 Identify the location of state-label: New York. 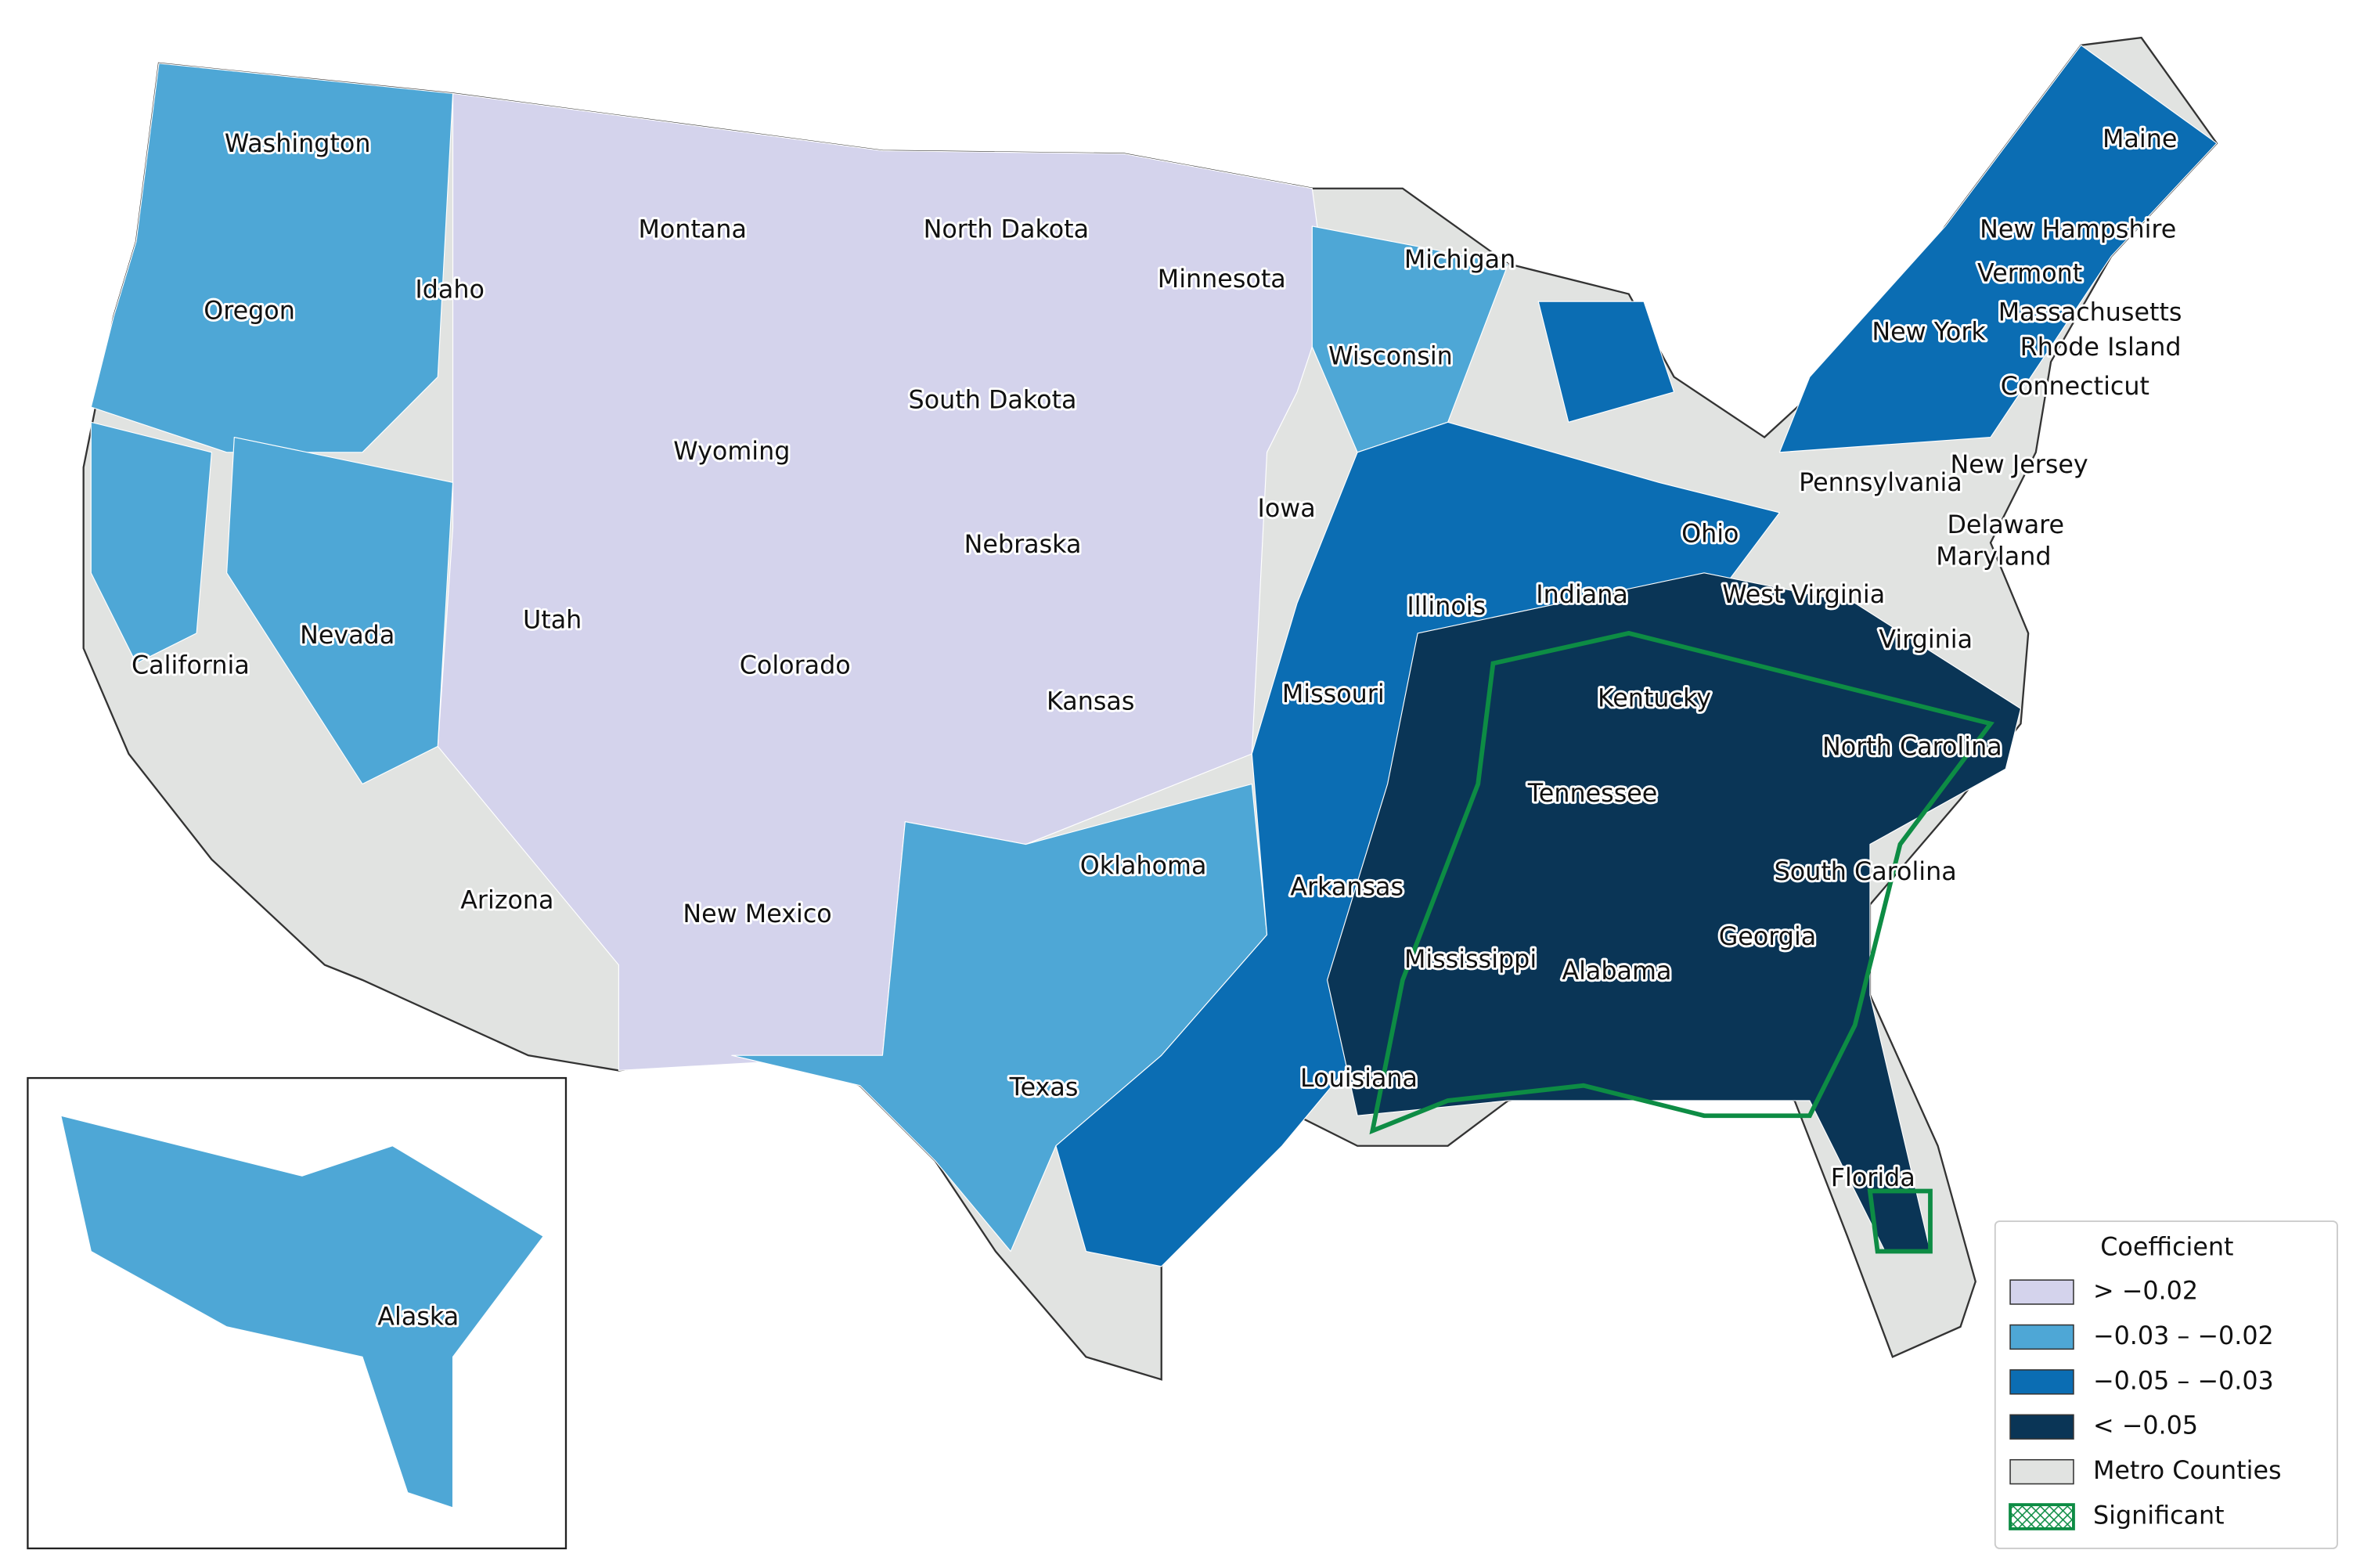
(1929, 333).